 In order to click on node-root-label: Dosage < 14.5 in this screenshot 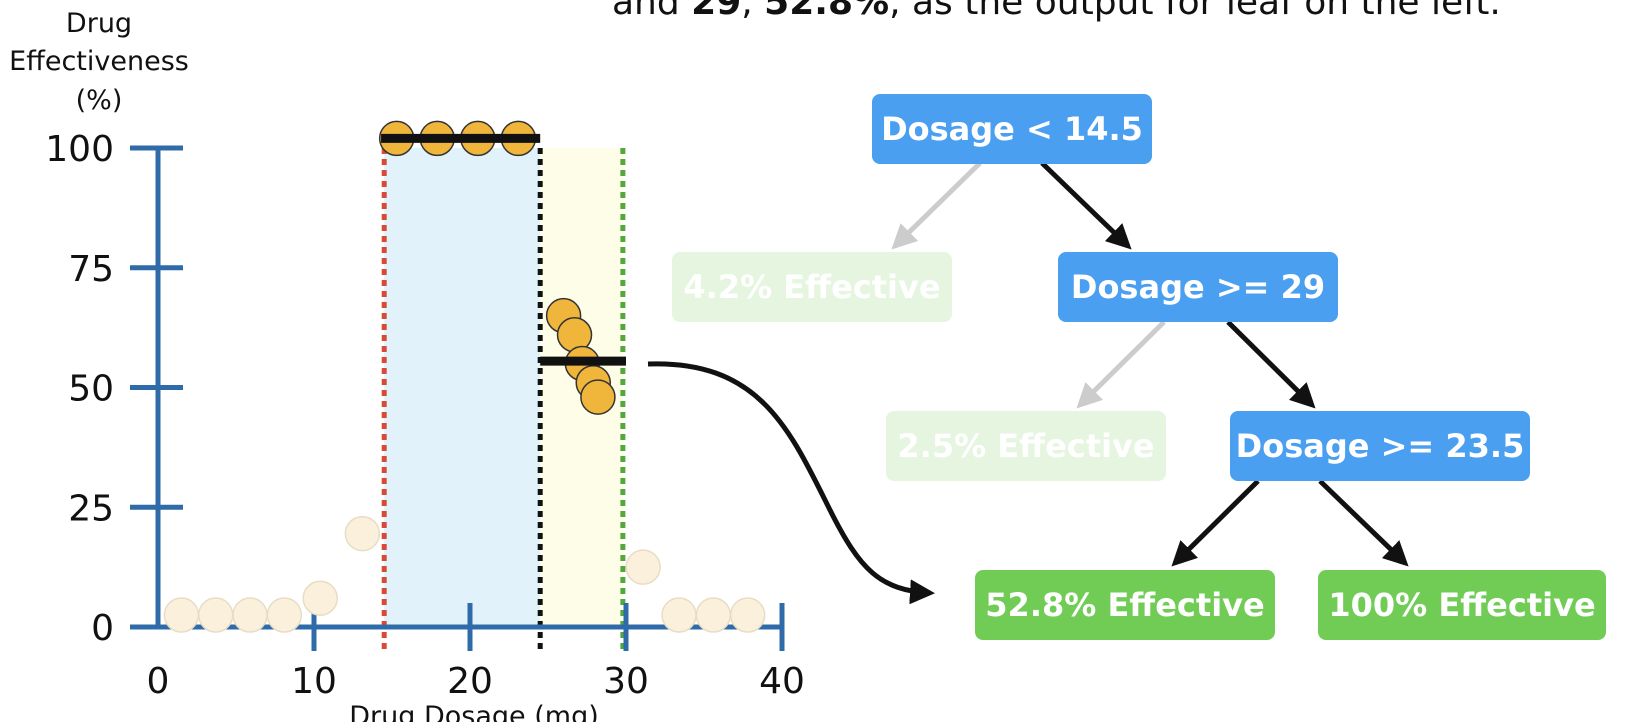, I will do `click(1012, 129)`.